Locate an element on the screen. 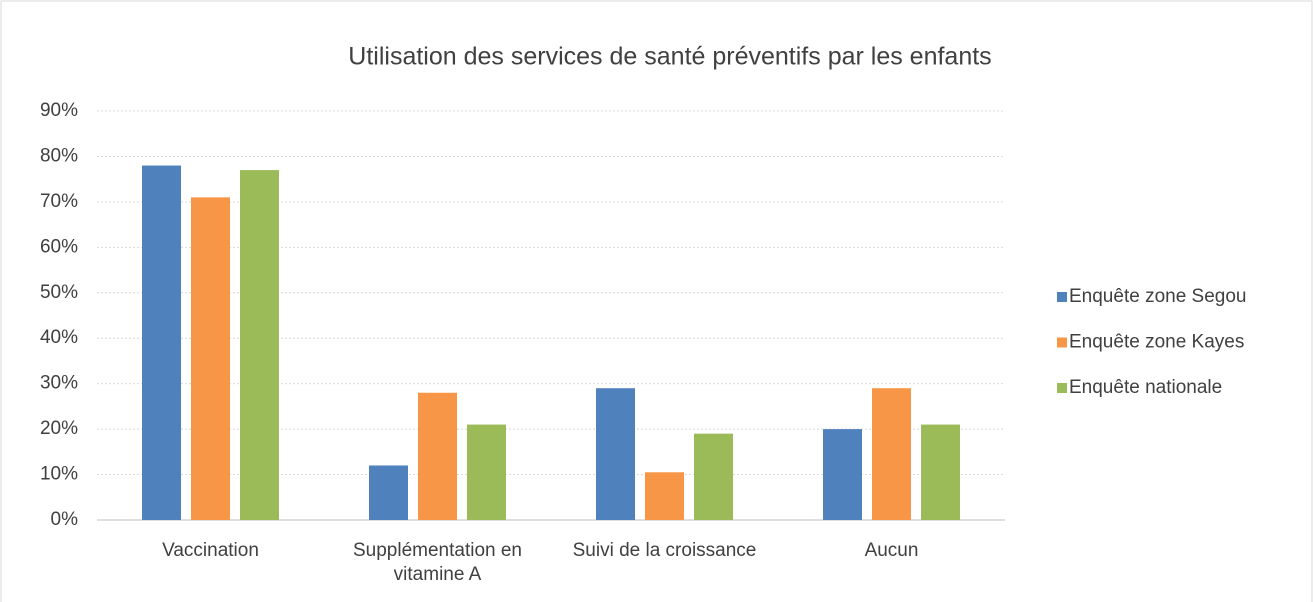  y-tick-label: 90% is located at coordinates (59, 110).